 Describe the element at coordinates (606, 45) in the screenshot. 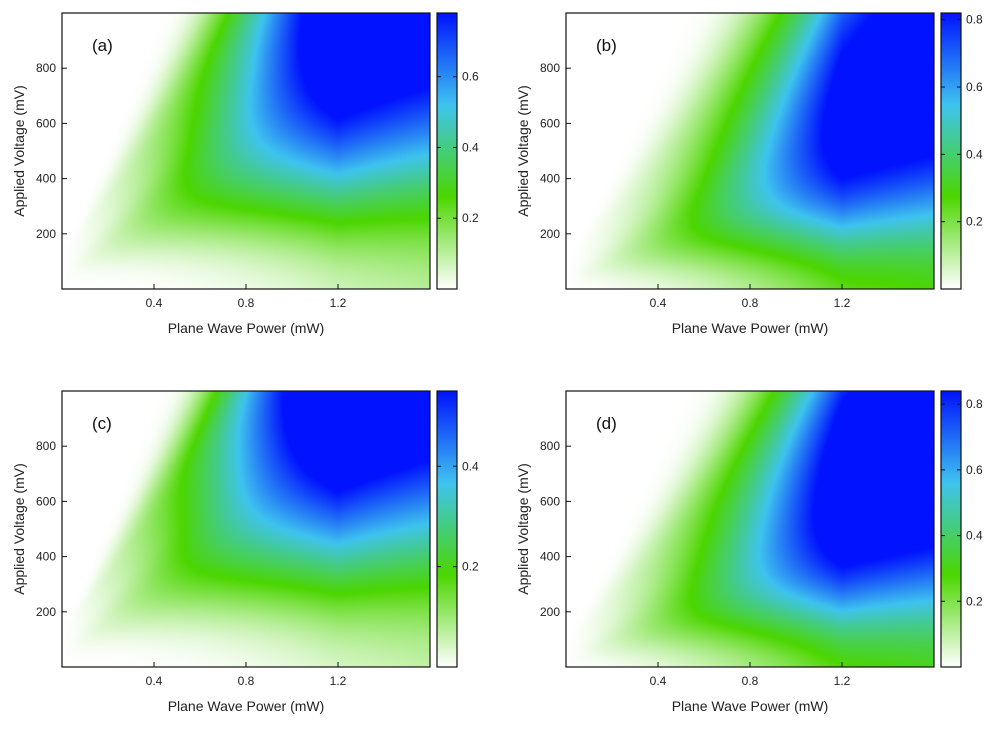

I see `panel-label: (b)` at that location.